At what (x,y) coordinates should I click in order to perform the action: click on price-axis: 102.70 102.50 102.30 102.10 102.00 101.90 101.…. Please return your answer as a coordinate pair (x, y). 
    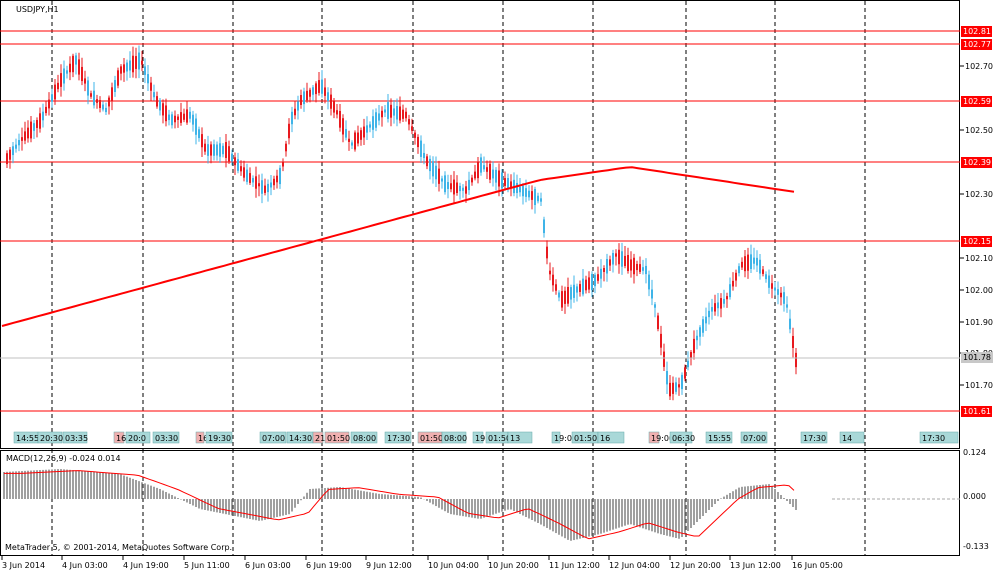
    Looking at the image, I should click on (976, 226).